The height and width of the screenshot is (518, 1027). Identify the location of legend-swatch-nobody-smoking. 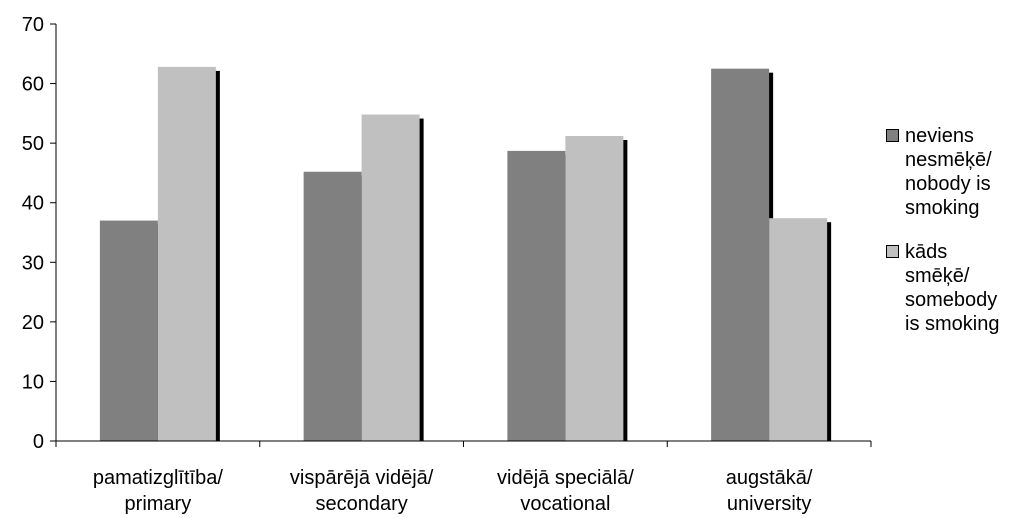
(892, 135).